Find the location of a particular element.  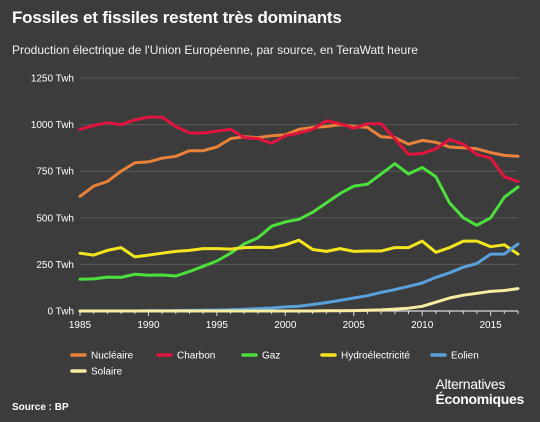

brand-logo: Alternatives Économiques is located at coordinates (480, 391).